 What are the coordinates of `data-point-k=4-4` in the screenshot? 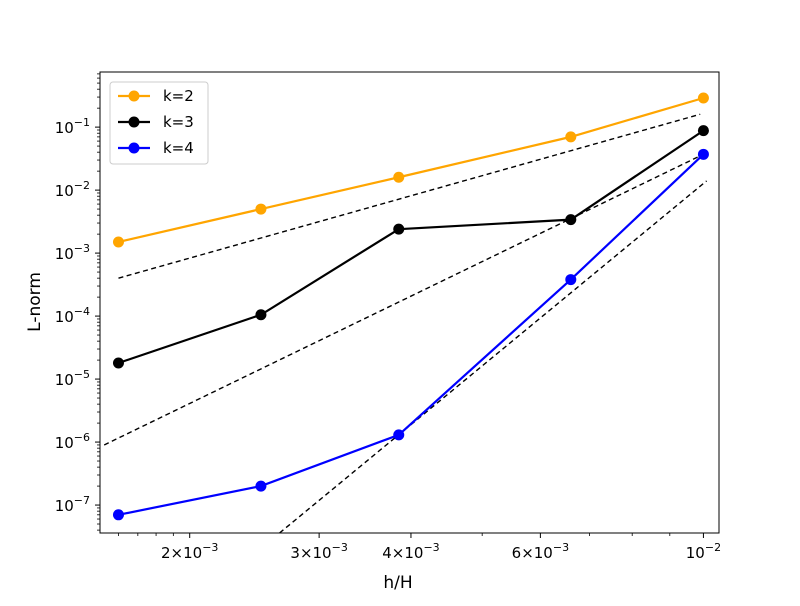 It's located at (571, 280).